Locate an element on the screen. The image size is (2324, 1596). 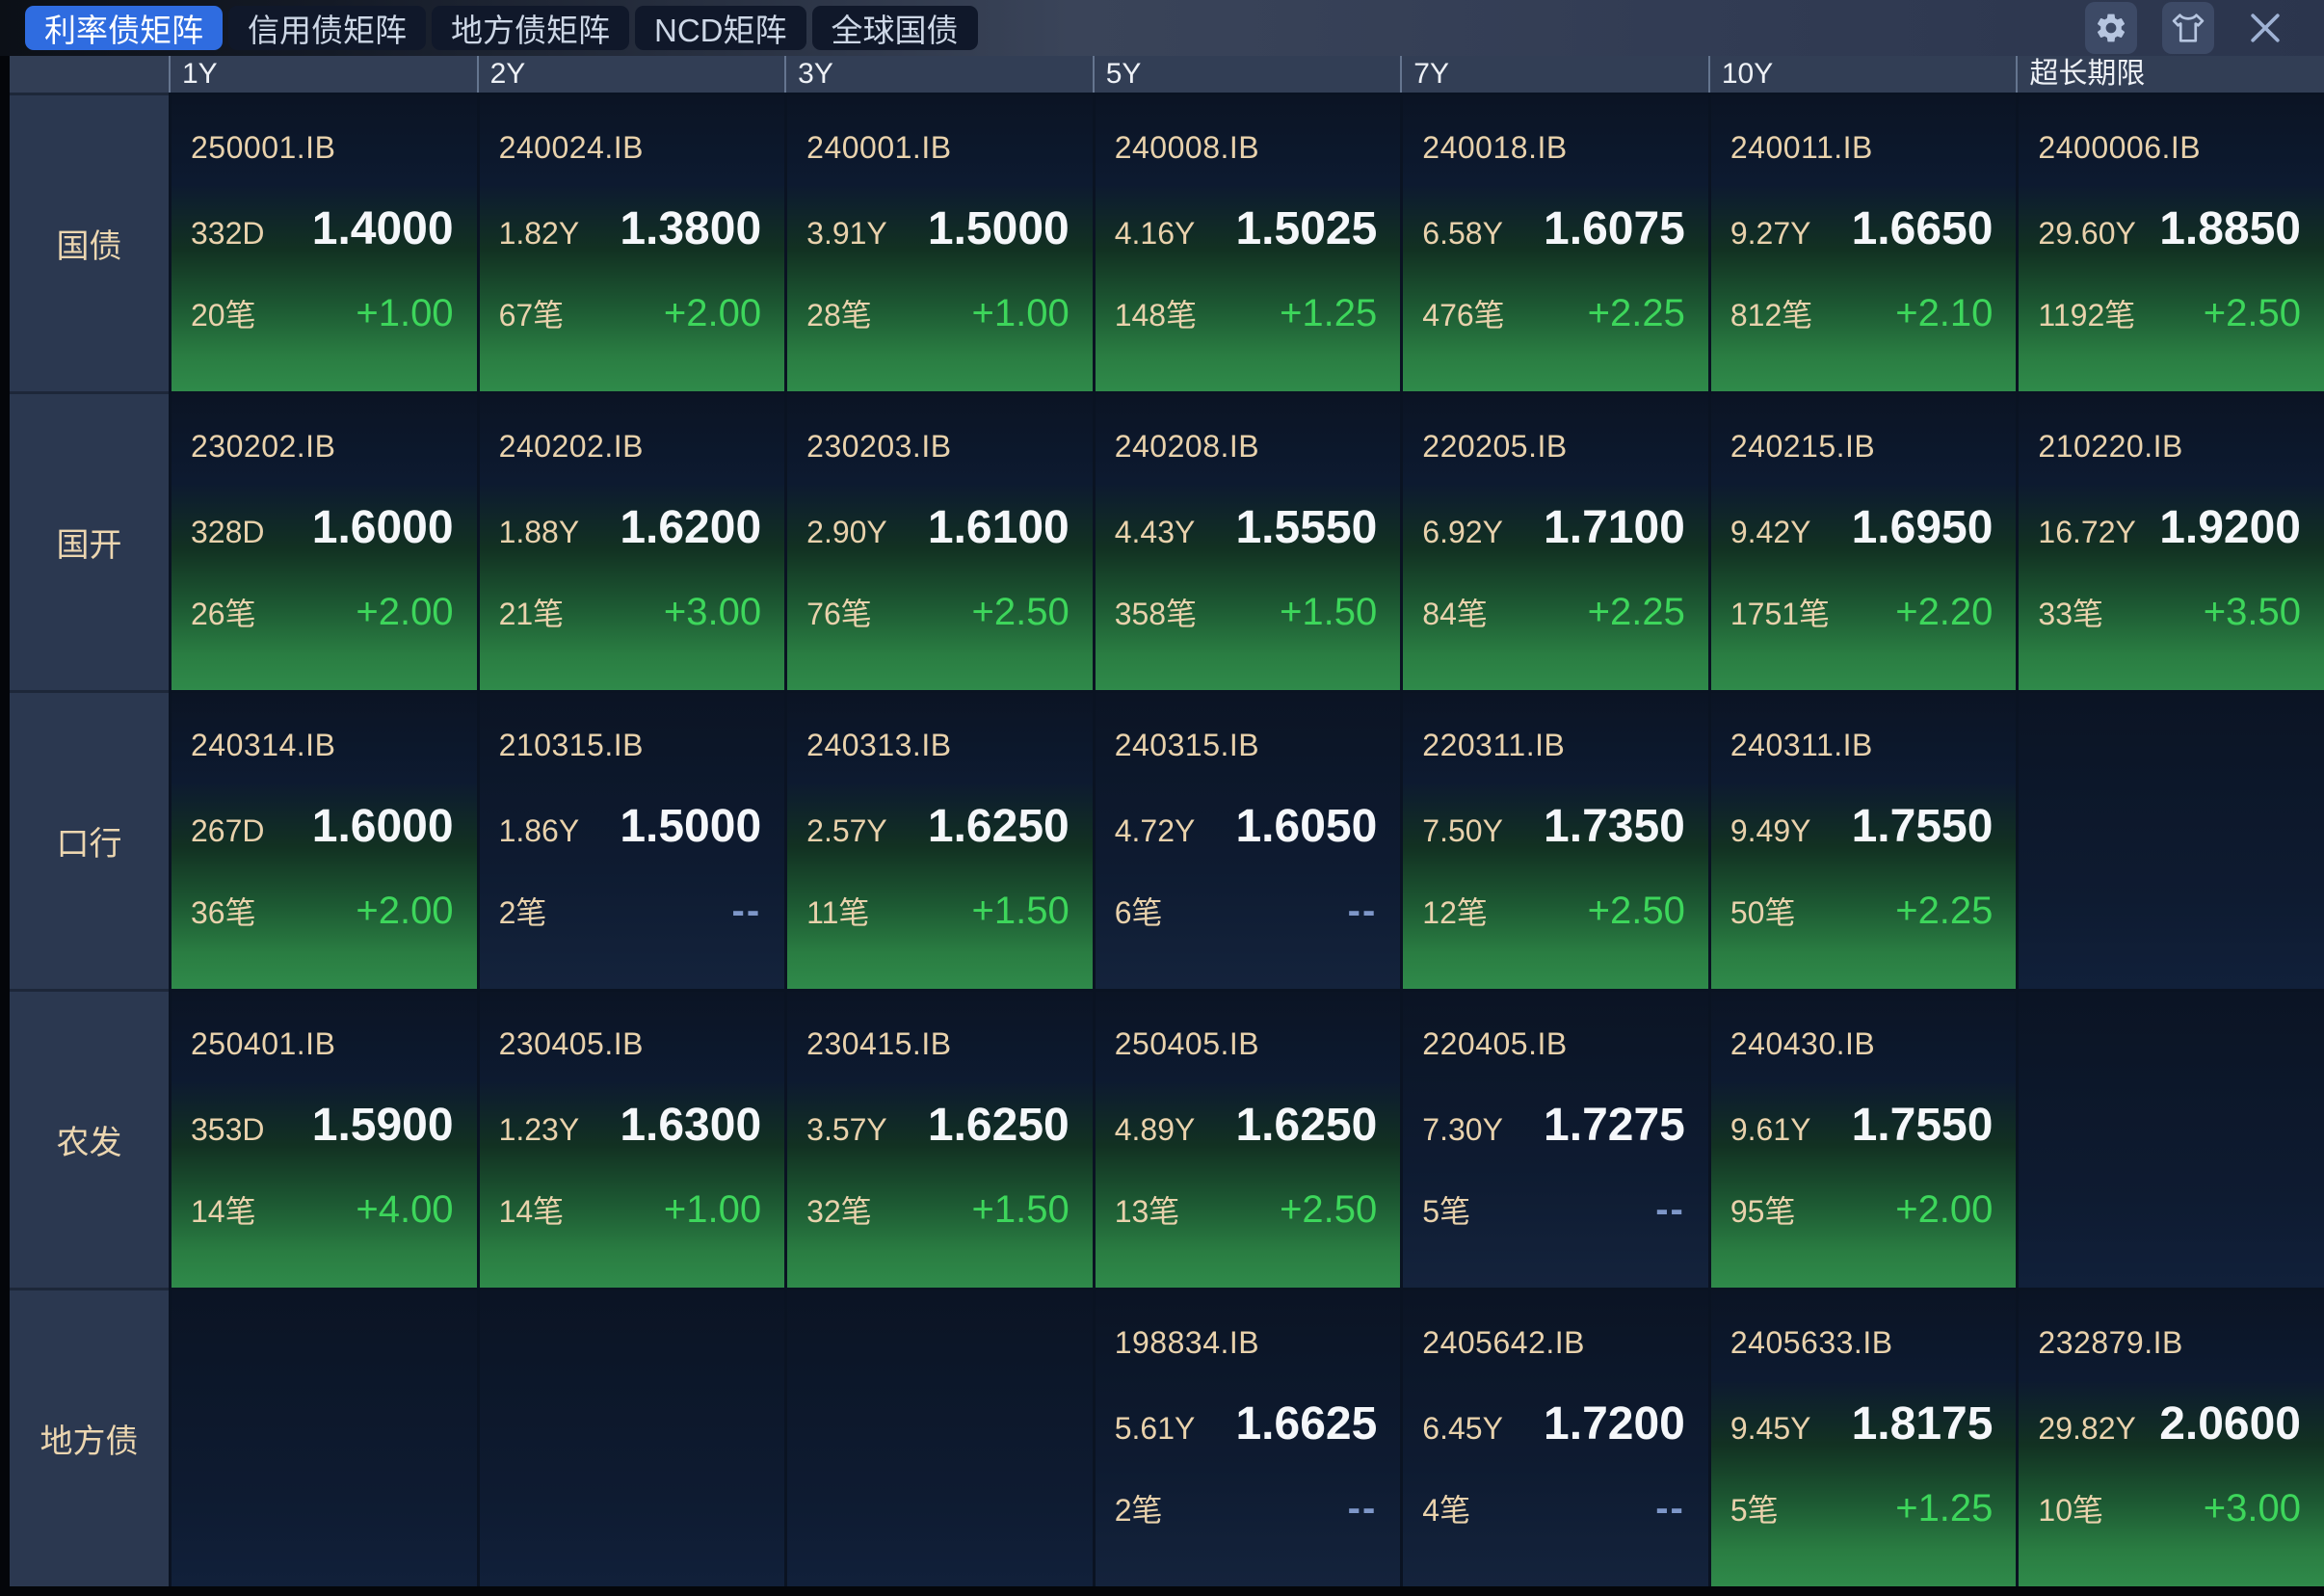
yield-value: 1.6950 is located at coordinates (1923, 527).